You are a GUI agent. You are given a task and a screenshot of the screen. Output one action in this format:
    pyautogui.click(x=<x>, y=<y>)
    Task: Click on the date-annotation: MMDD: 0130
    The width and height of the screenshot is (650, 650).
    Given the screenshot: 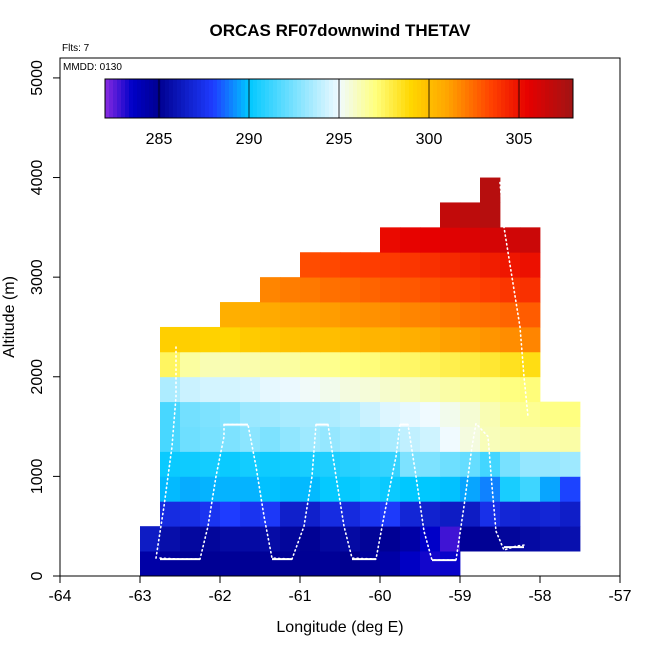 What is the action you would take?
    pyautogui.click(x=92, y=67)
    